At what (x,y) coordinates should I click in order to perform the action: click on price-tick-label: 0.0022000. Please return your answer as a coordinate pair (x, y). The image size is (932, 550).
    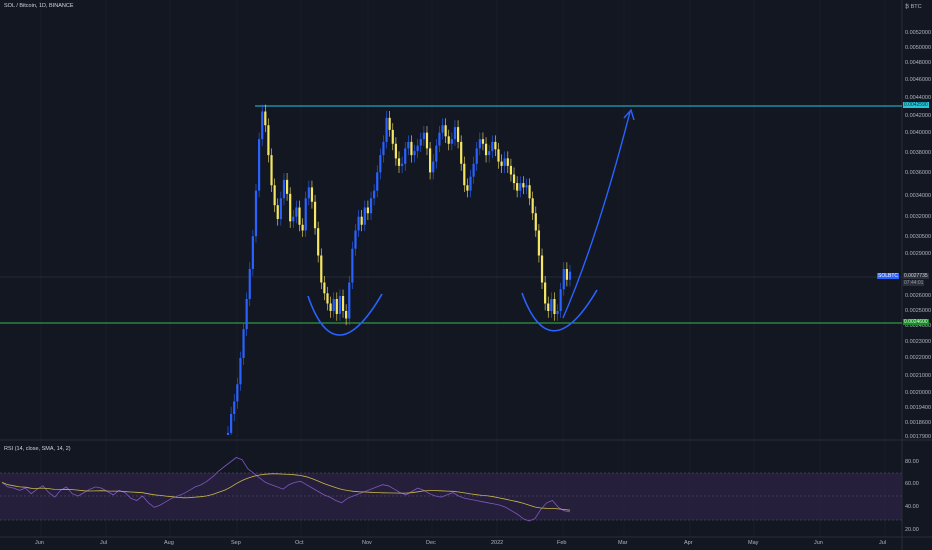
    Looking at the image, I should click on (918, 358).